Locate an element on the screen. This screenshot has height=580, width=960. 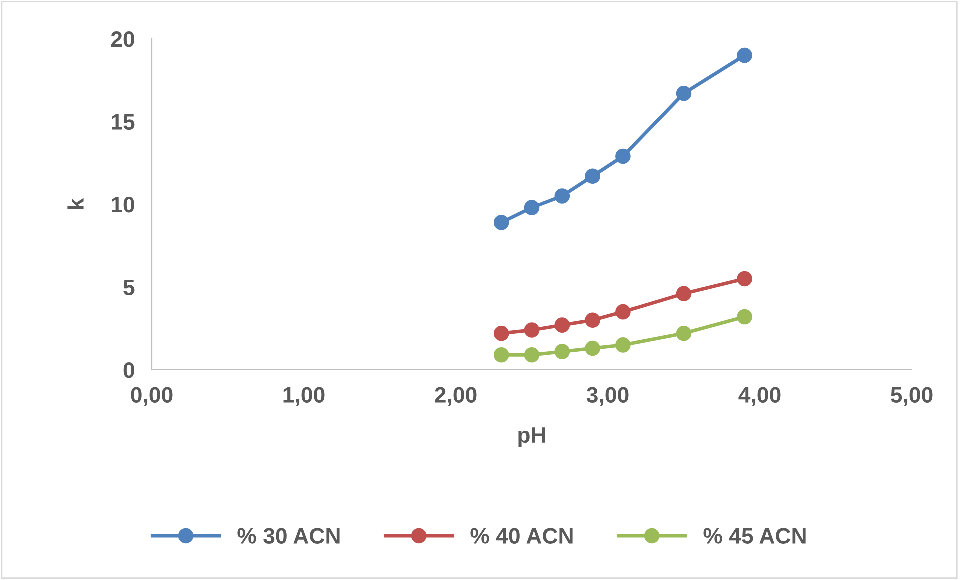
y-axis-title: k is located at coordinates (76, 204).